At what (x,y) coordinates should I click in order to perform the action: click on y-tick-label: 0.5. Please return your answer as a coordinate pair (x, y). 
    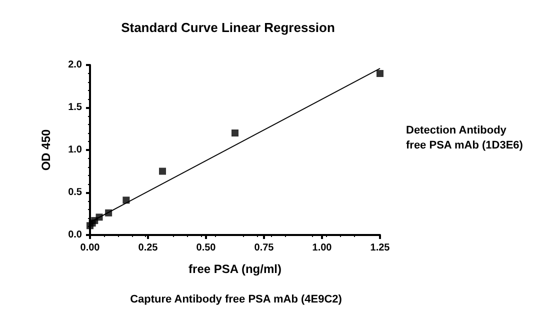
    Looking at the image, I should click on (75, 192).